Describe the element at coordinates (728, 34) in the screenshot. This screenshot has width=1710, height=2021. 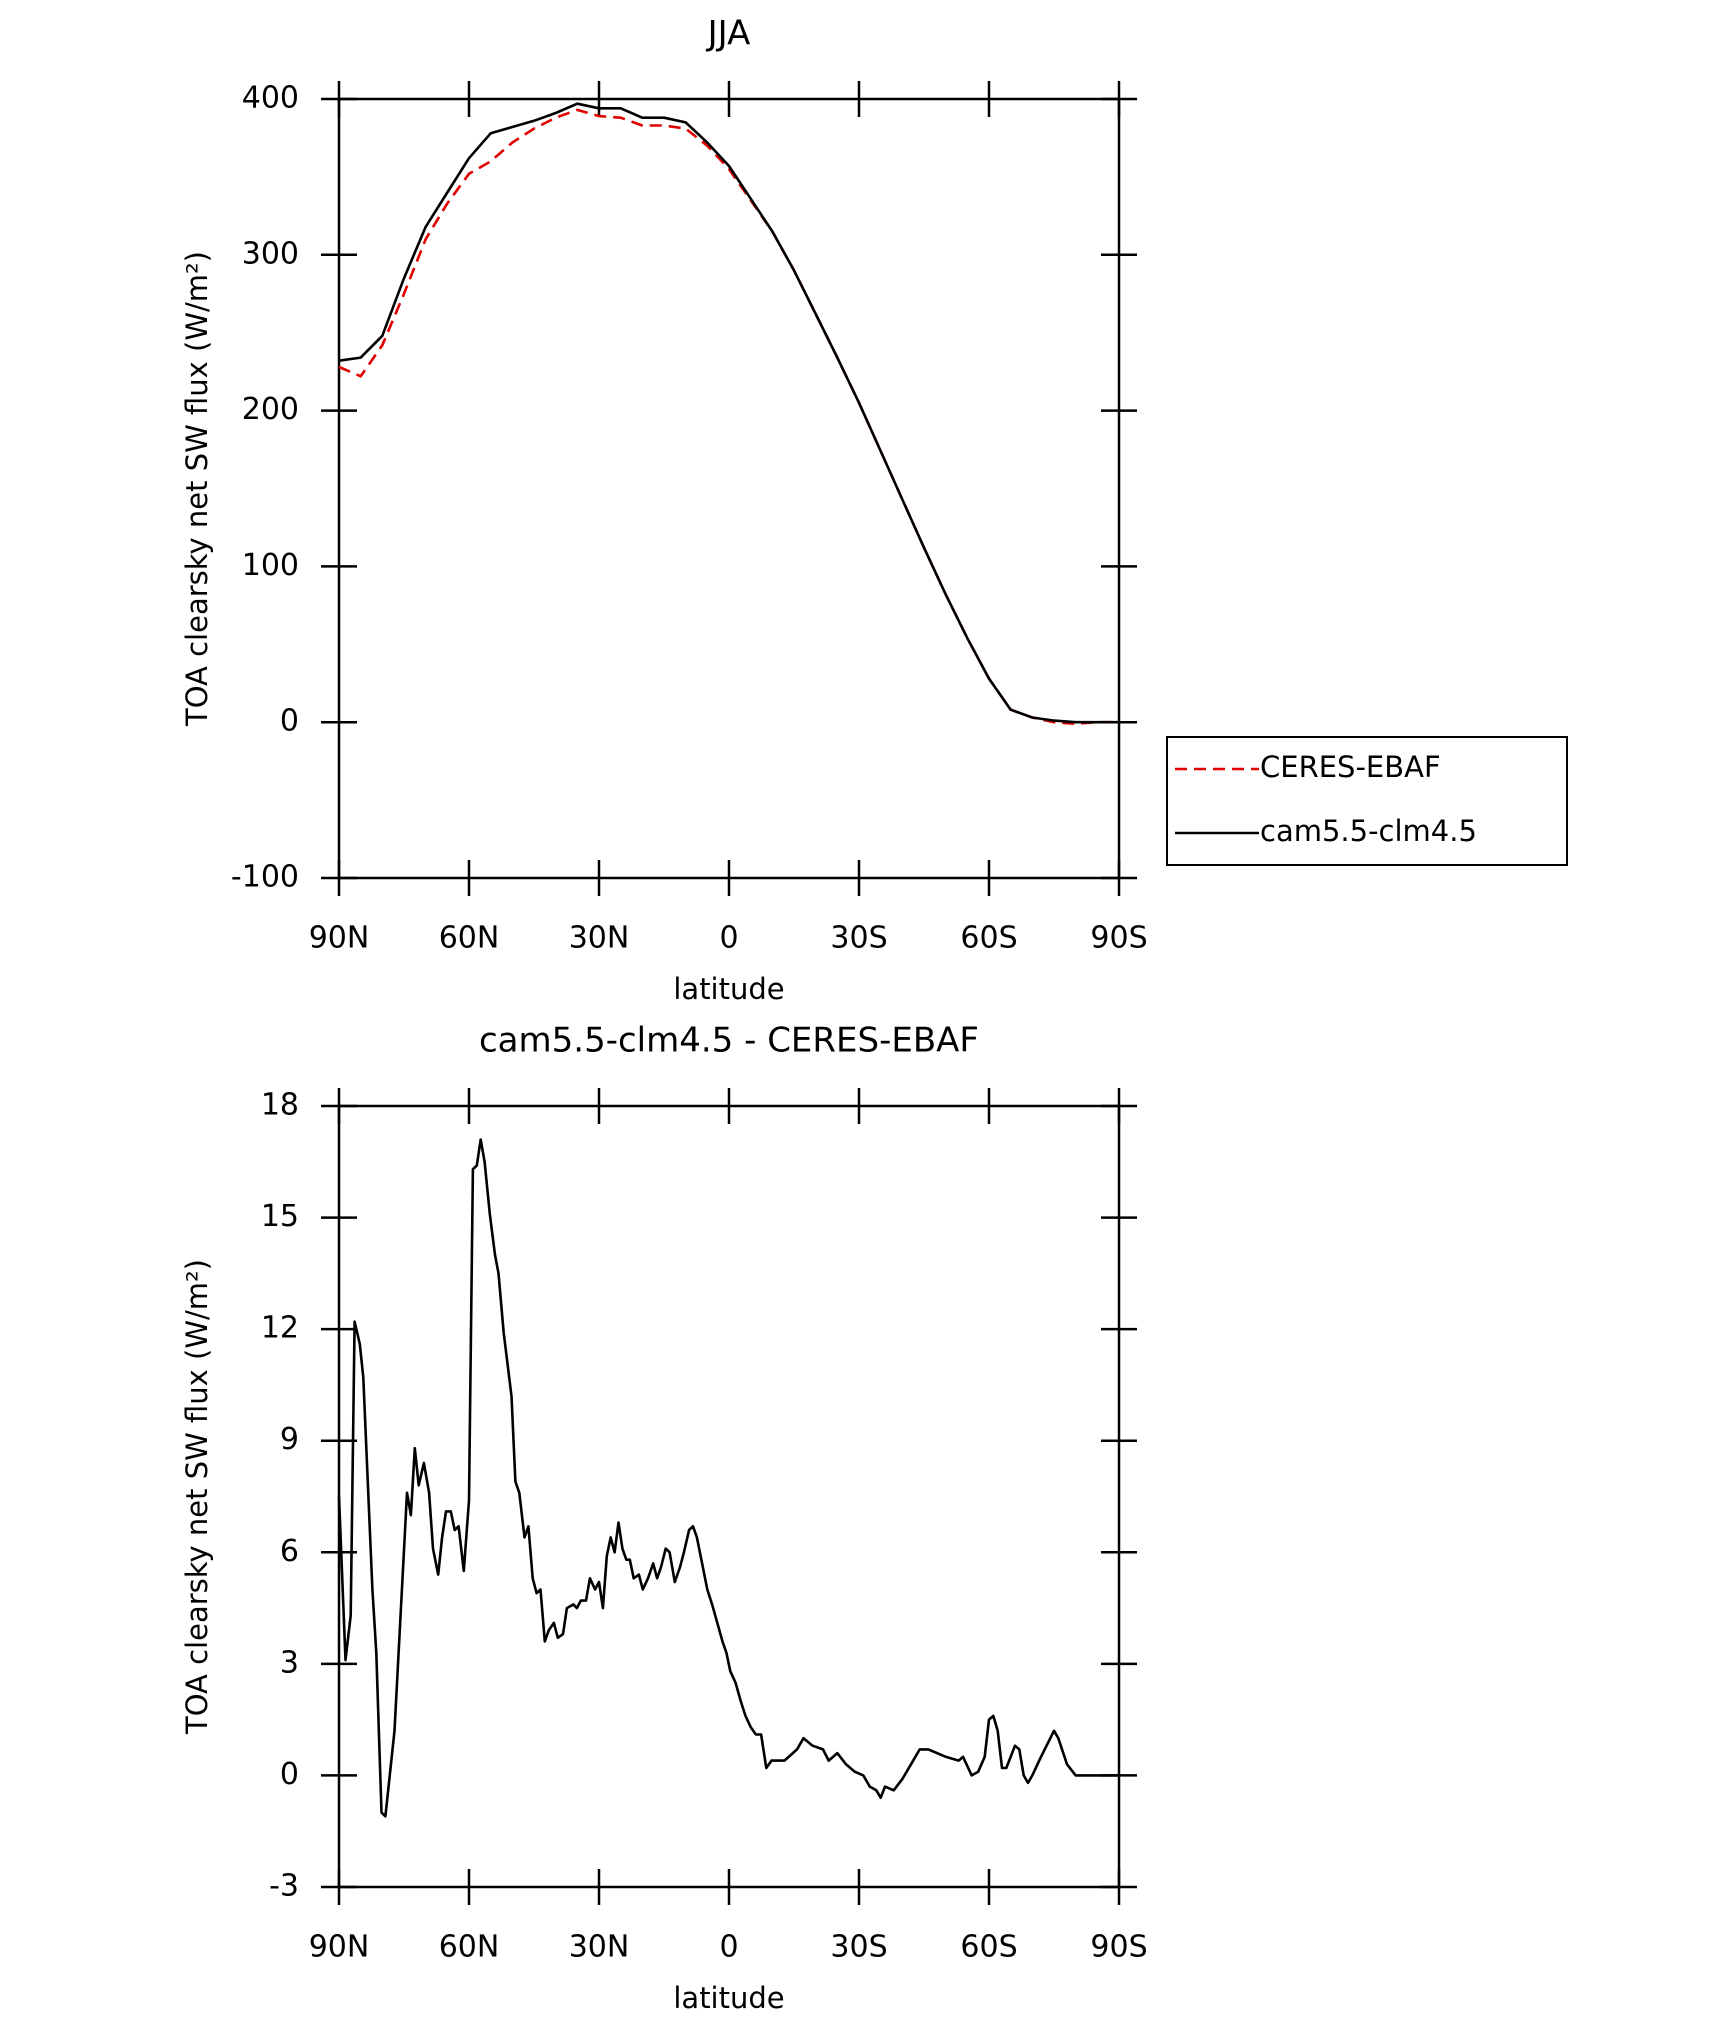
I see `chart-title: JJA` at that location.